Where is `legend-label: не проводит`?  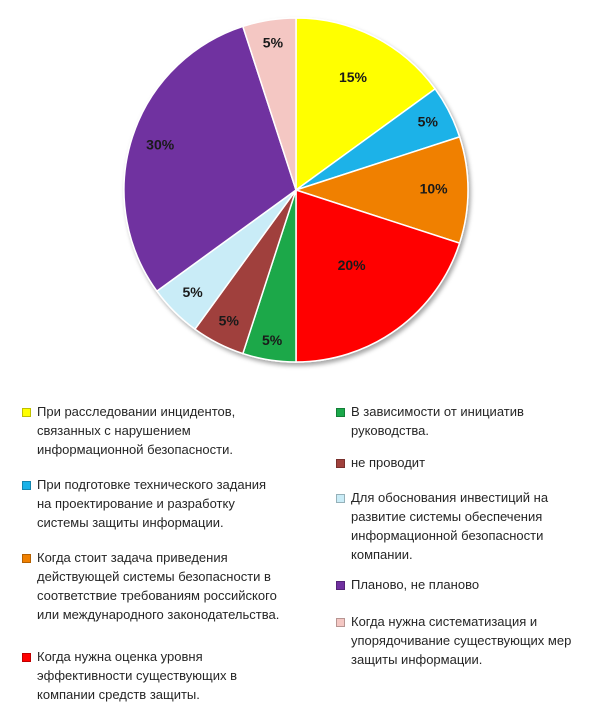
legend-label: не проводит is located at coordinates (388, 462).